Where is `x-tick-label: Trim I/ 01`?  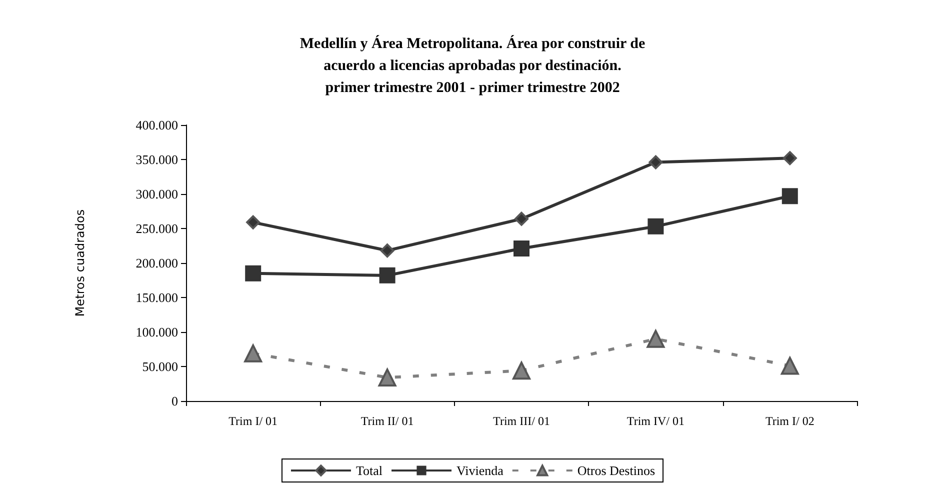 x-tick-label: Trim I/ 01 is located at coordinates (253, 421).